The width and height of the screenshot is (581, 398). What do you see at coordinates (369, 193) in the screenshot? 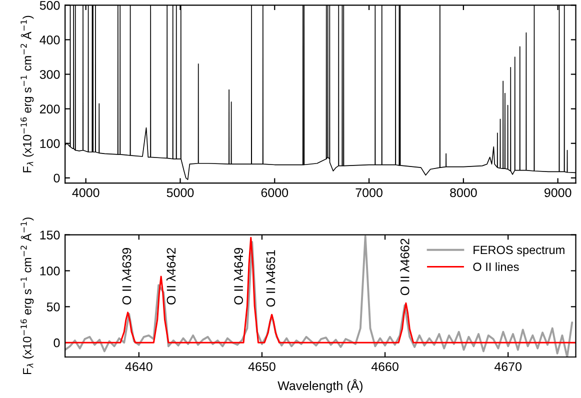
I see `x-tick-label: 7000` at bounding box center [369, 193].